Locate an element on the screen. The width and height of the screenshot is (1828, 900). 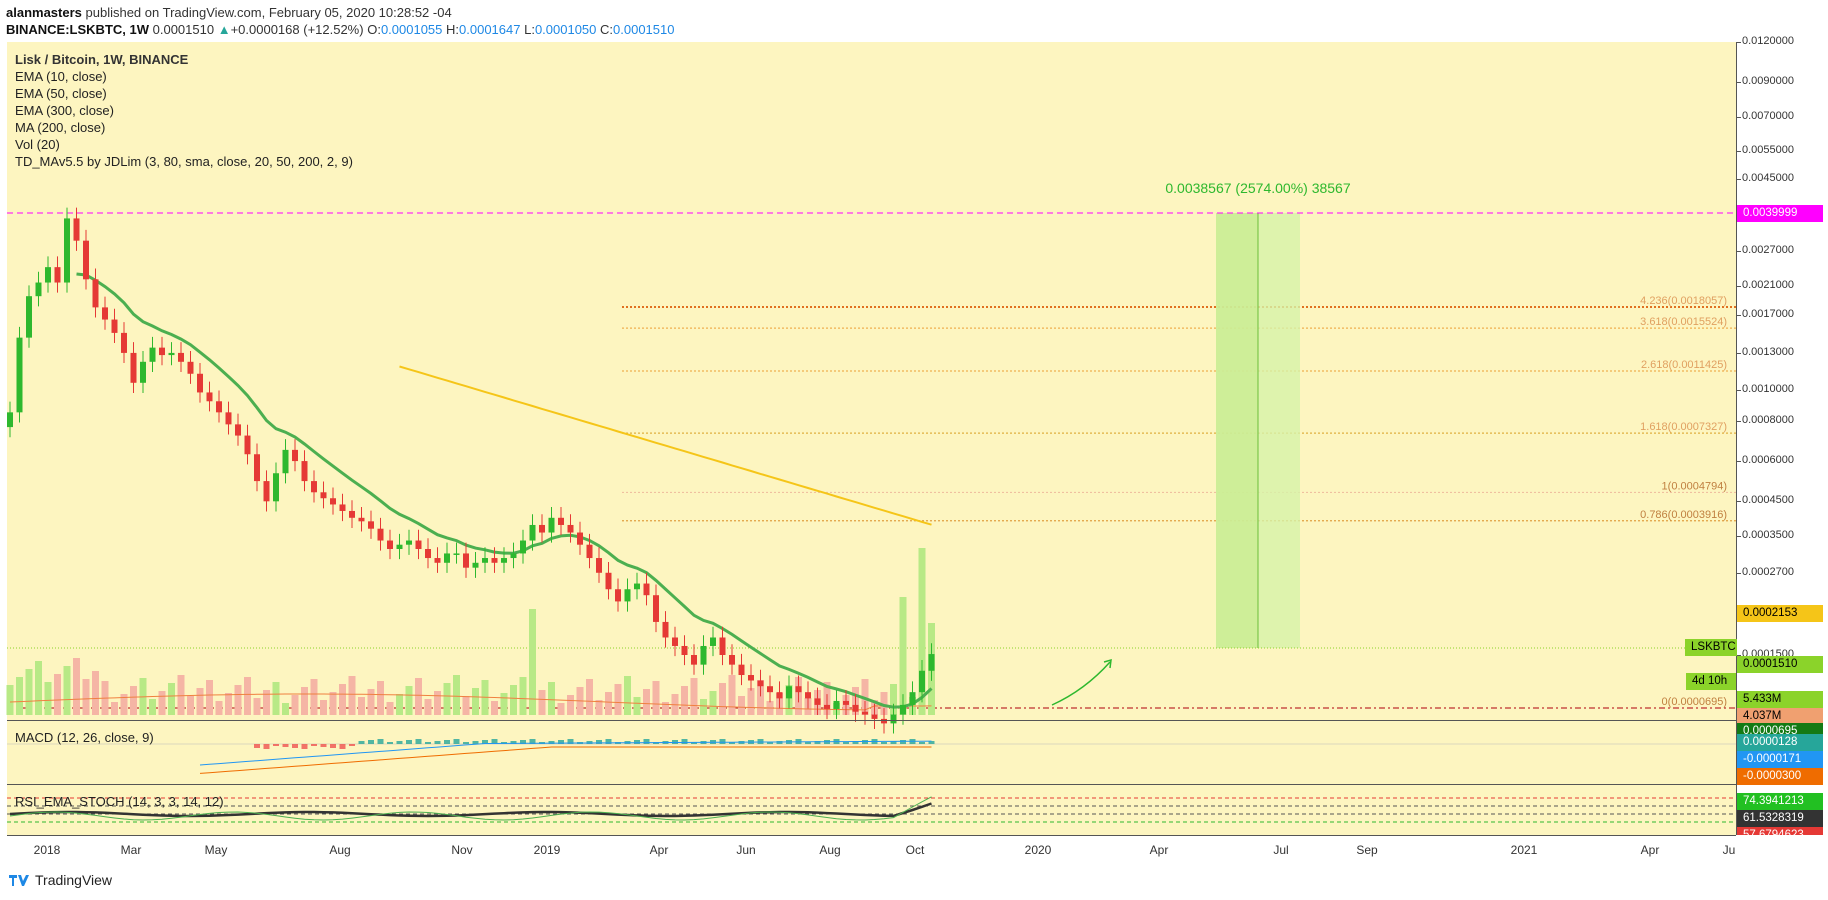
price-tick-label: 0.0008000 is located at coordinates (1768, 419).